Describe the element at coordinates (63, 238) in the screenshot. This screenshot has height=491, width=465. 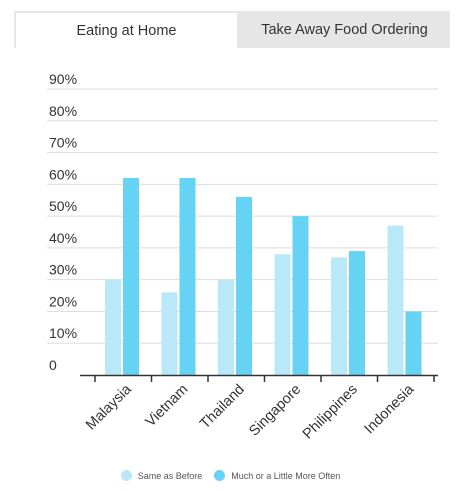
I see `y-tick-label: 40%` at that location.